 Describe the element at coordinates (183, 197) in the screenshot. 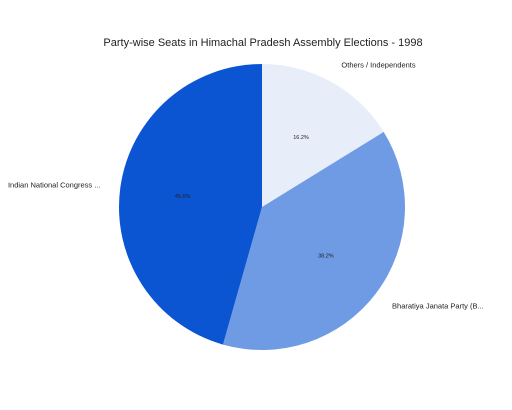

I see `pie-slice-percent-2: 45.6%` at that location.